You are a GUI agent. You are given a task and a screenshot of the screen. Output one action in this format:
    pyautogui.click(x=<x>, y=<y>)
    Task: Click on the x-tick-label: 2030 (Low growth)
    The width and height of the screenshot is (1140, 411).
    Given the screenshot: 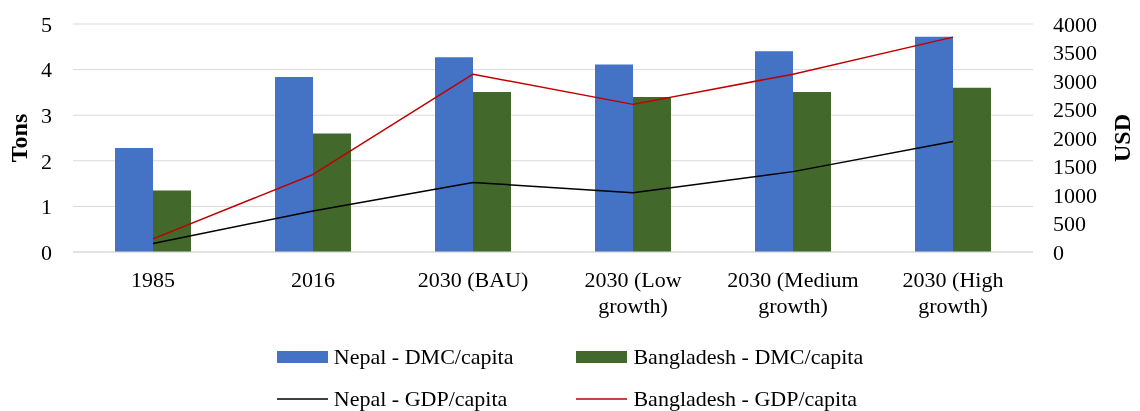 What is the action you would take?
    pyautogui.click(x=633, y=292)
    